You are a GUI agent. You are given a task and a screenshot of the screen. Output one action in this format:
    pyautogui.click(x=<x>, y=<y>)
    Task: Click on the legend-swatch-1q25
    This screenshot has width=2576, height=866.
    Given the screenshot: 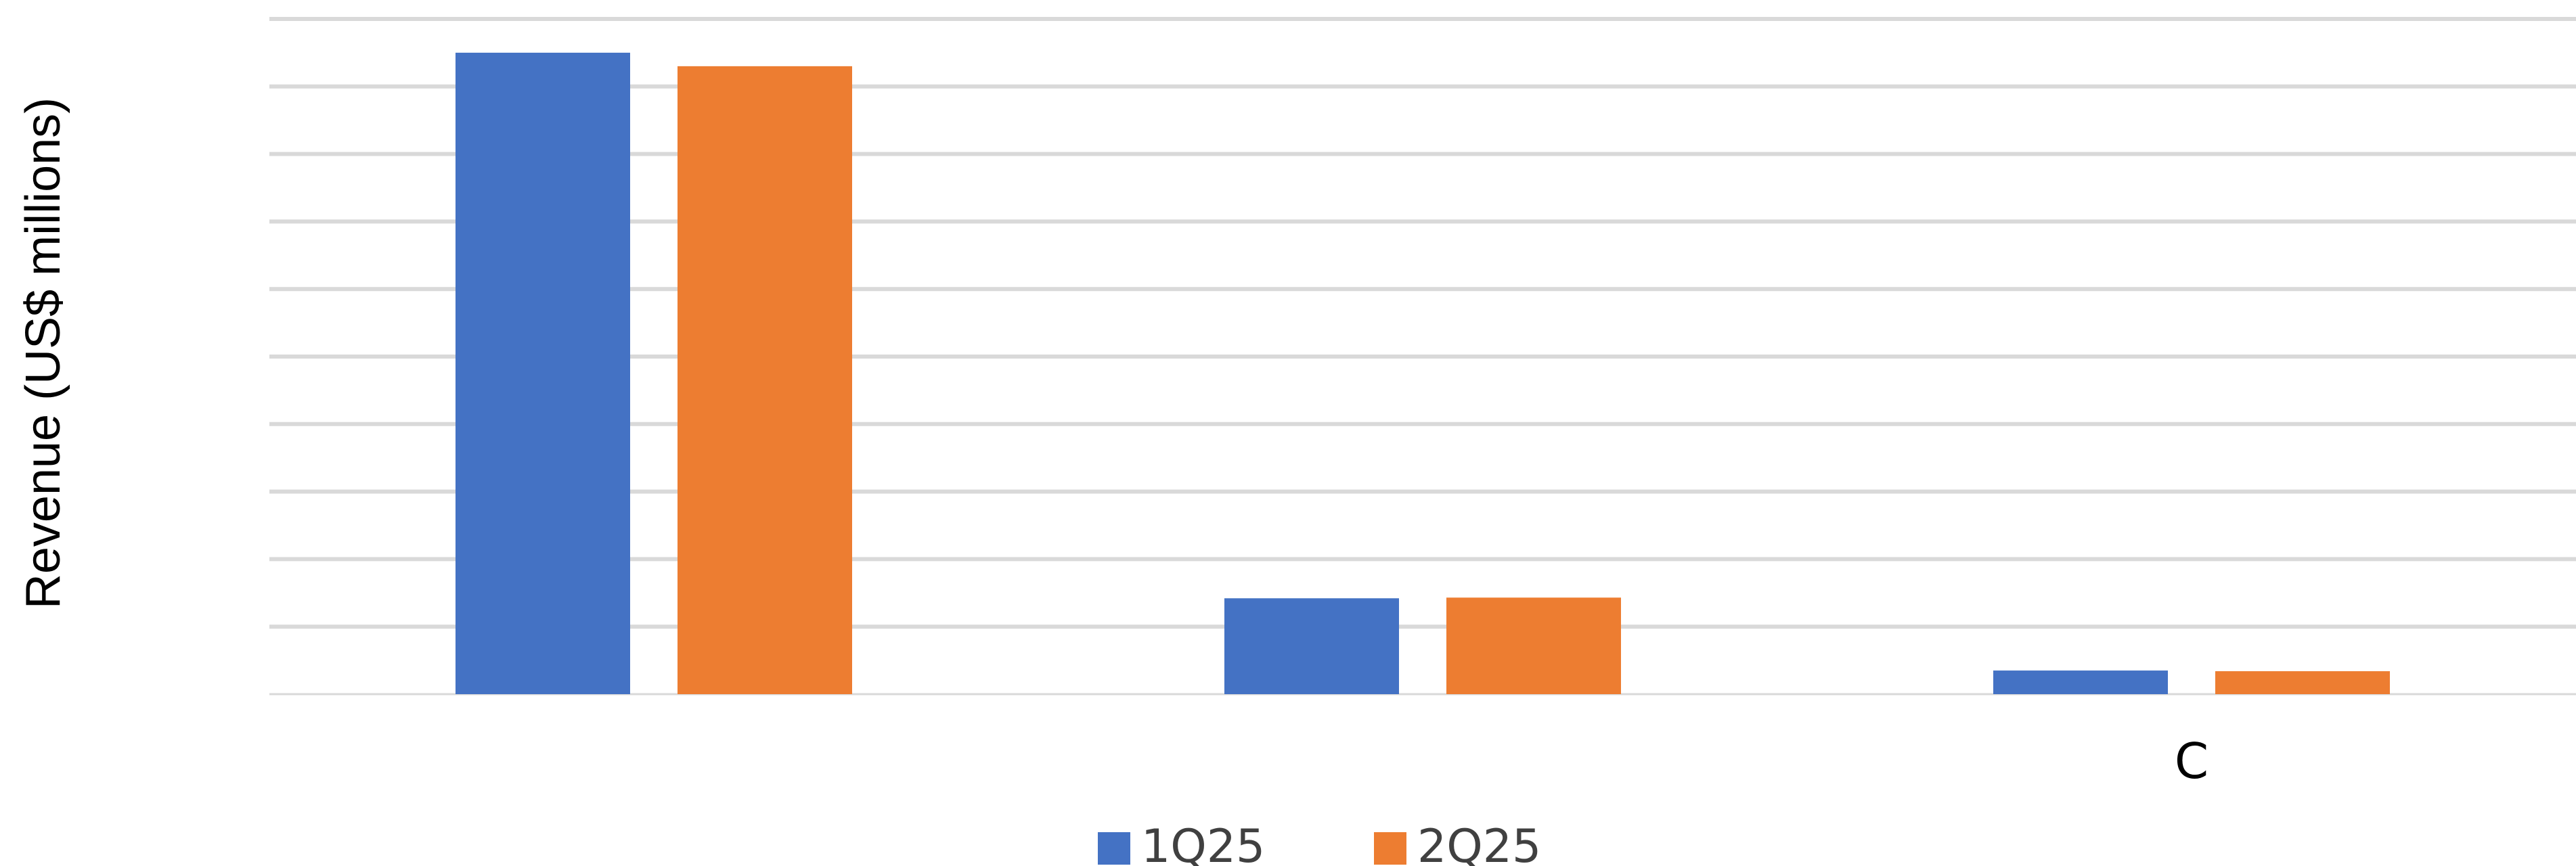 What is the action you would take?
    pyautogui.click(x=1114, y=848)
    